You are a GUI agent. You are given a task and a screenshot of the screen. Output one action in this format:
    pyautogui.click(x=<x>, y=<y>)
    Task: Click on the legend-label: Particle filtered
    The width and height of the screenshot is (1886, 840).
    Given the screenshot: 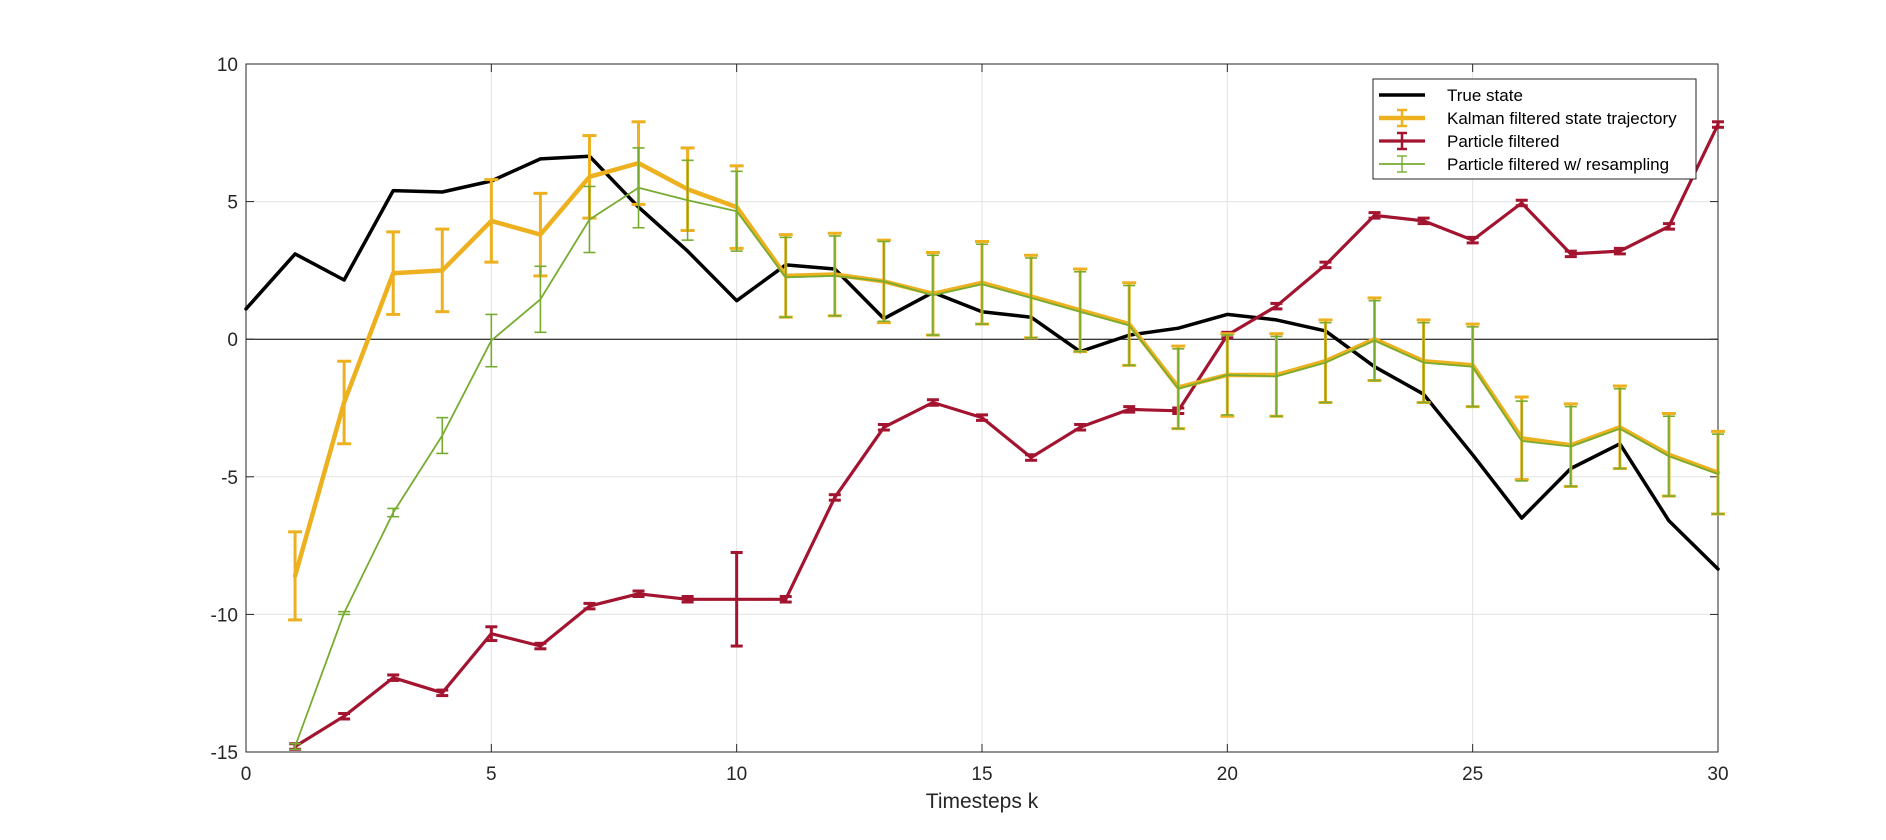 What is the action you would take?
    pyautogui.click(x=1503, y=141)
    